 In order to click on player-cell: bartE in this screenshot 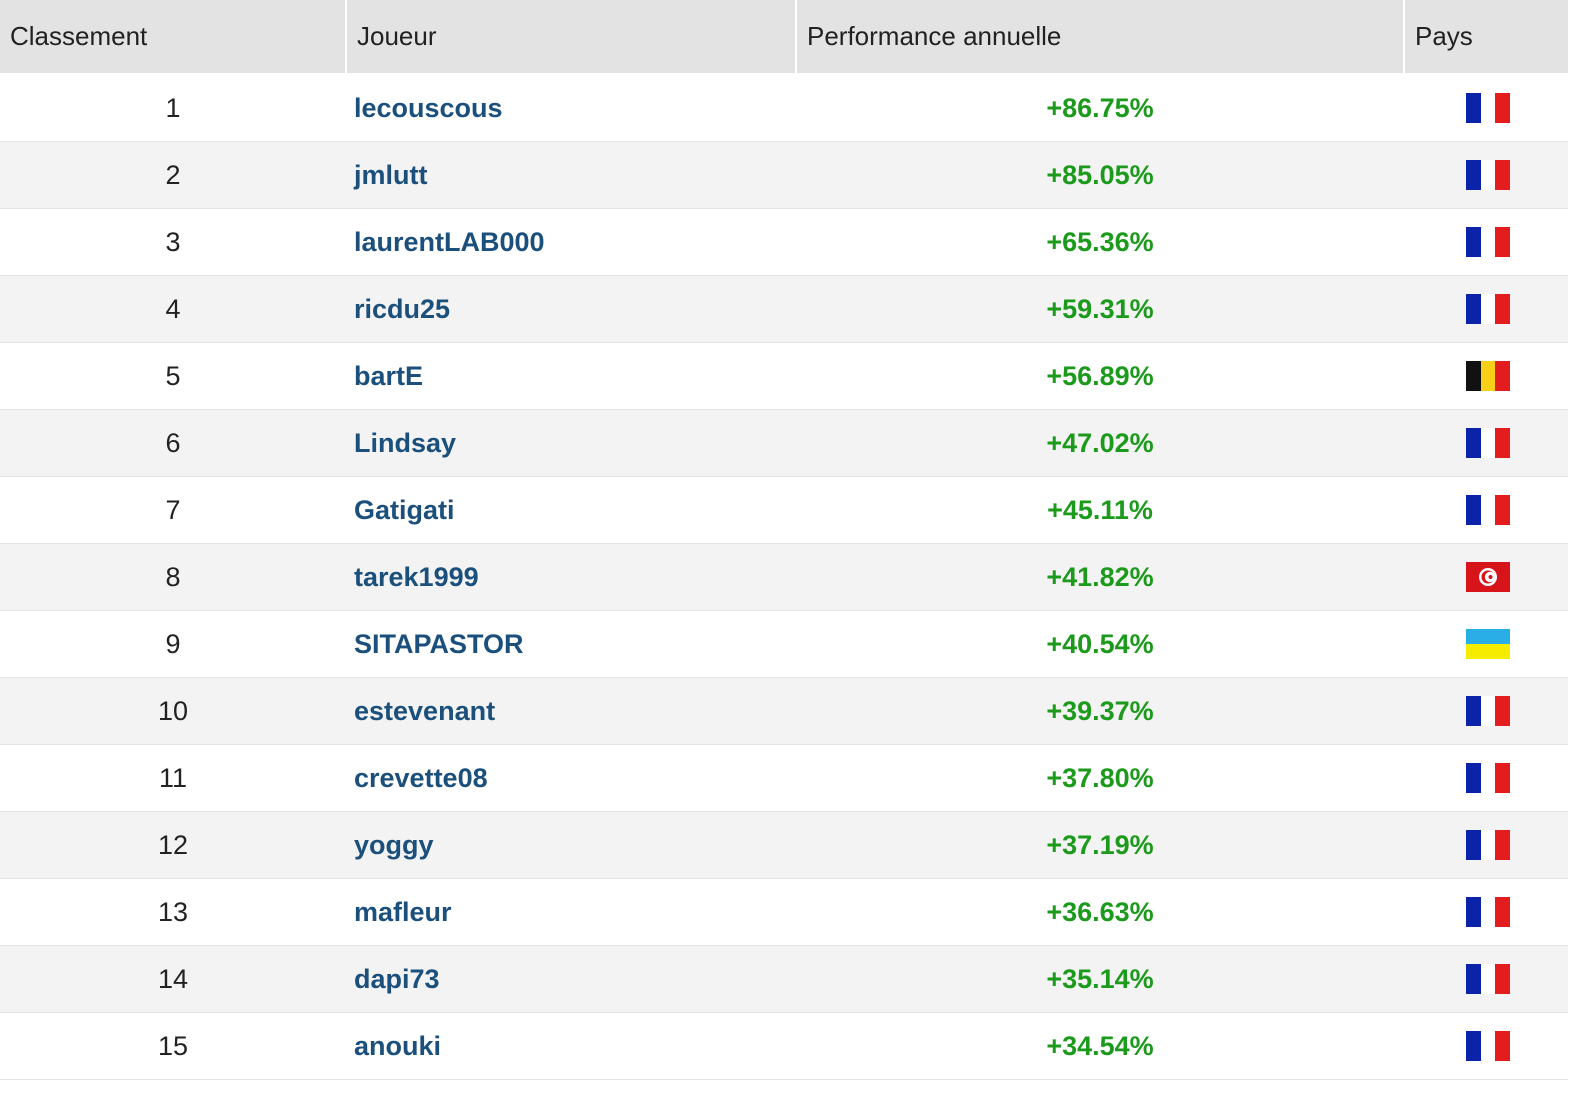, I will do `click(571, 376)`.